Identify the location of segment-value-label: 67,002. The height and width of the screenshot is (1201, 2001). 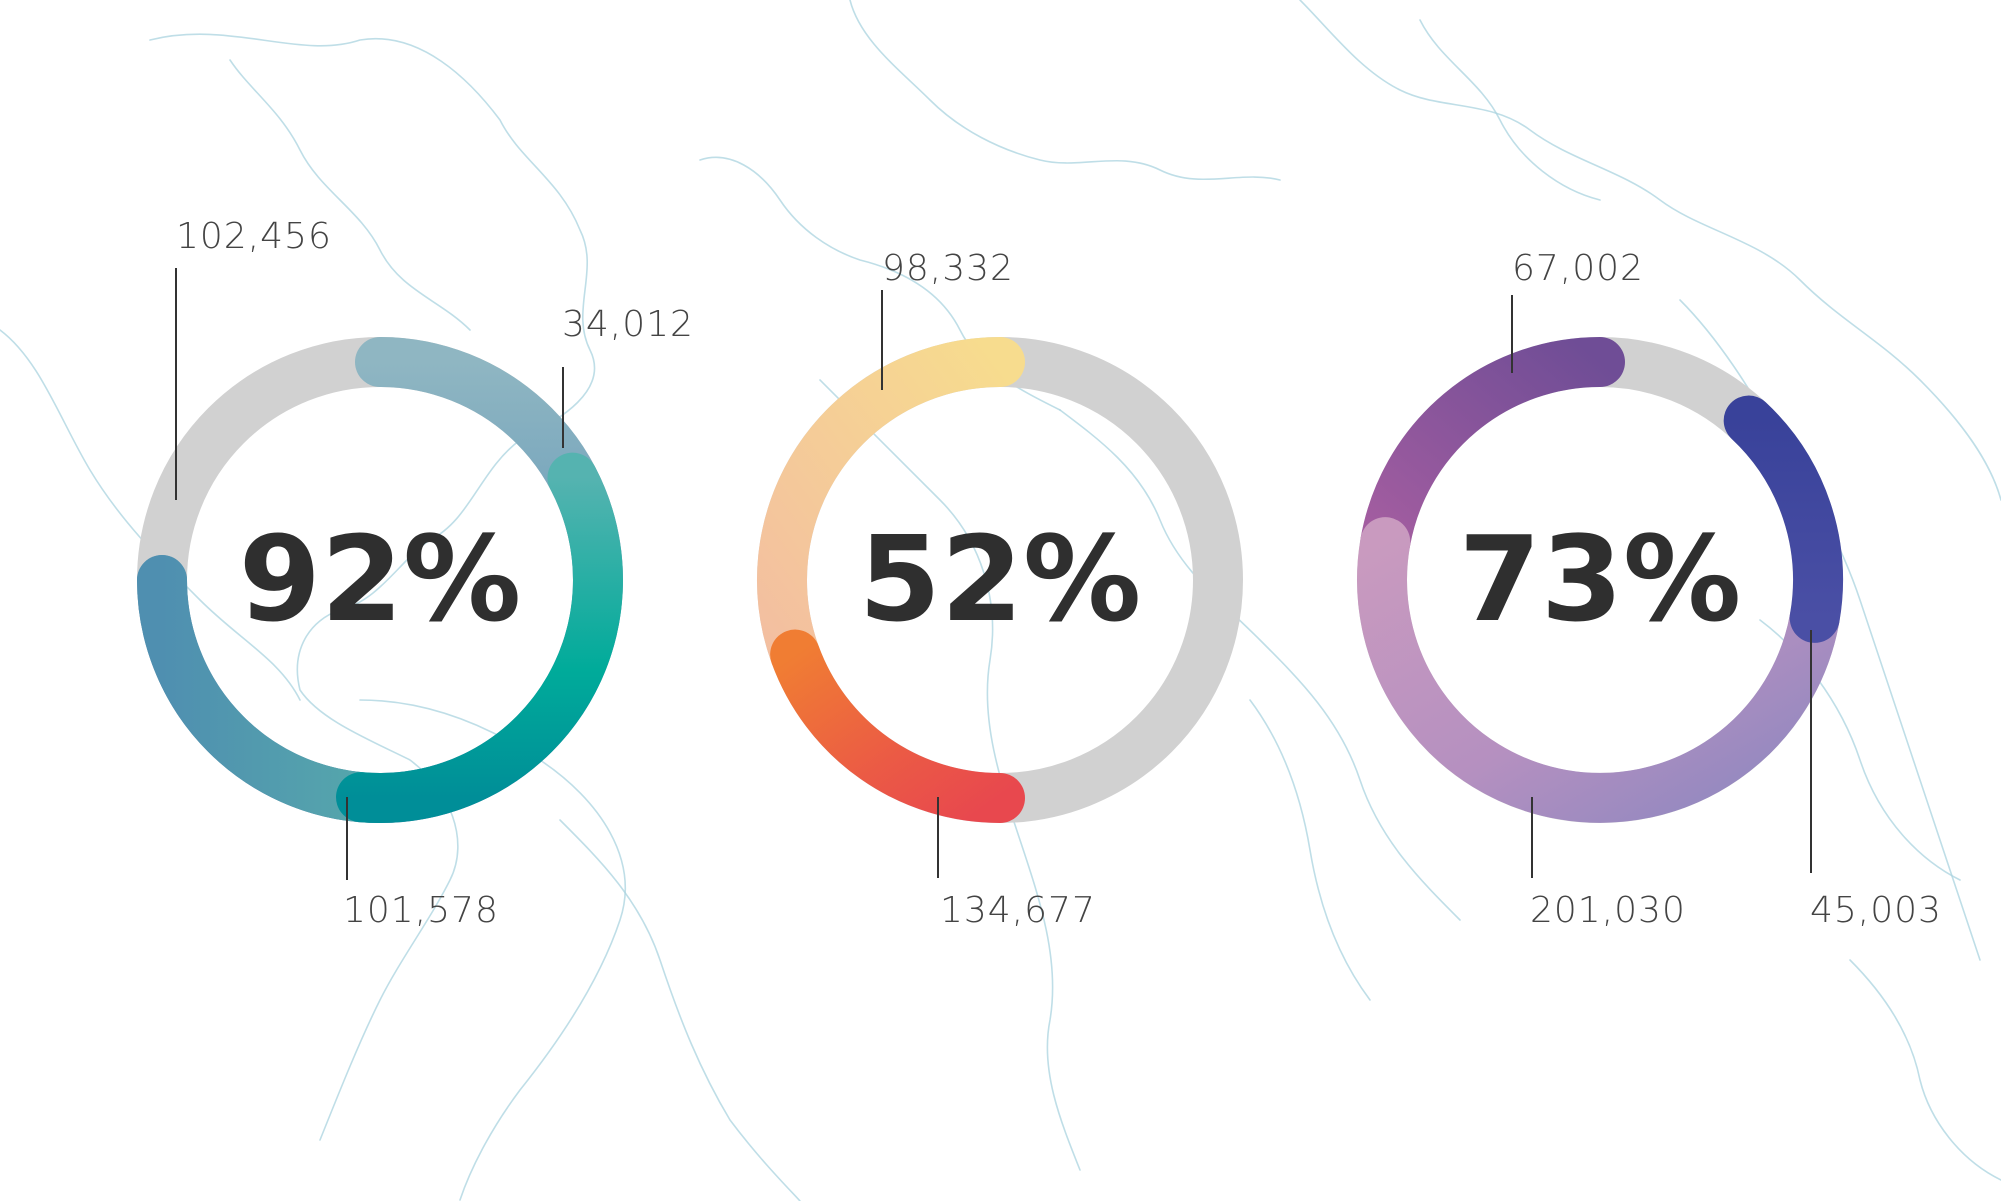
(1578, 268).